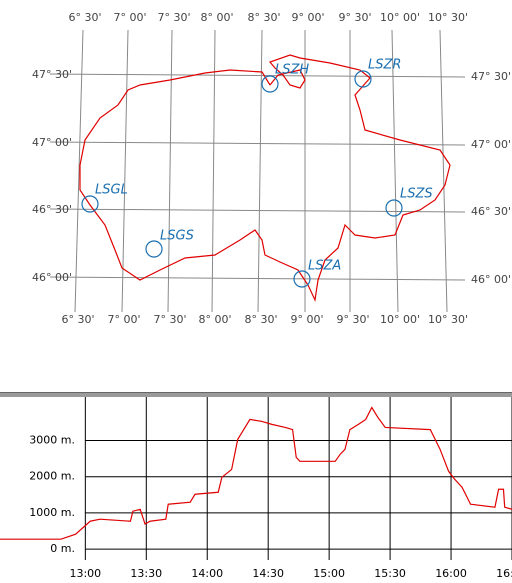  What do you see at coordinates (52, 439) in the screenshot?
I see `y-tick-label: 3000 m.` at bounding box center [52, 439].